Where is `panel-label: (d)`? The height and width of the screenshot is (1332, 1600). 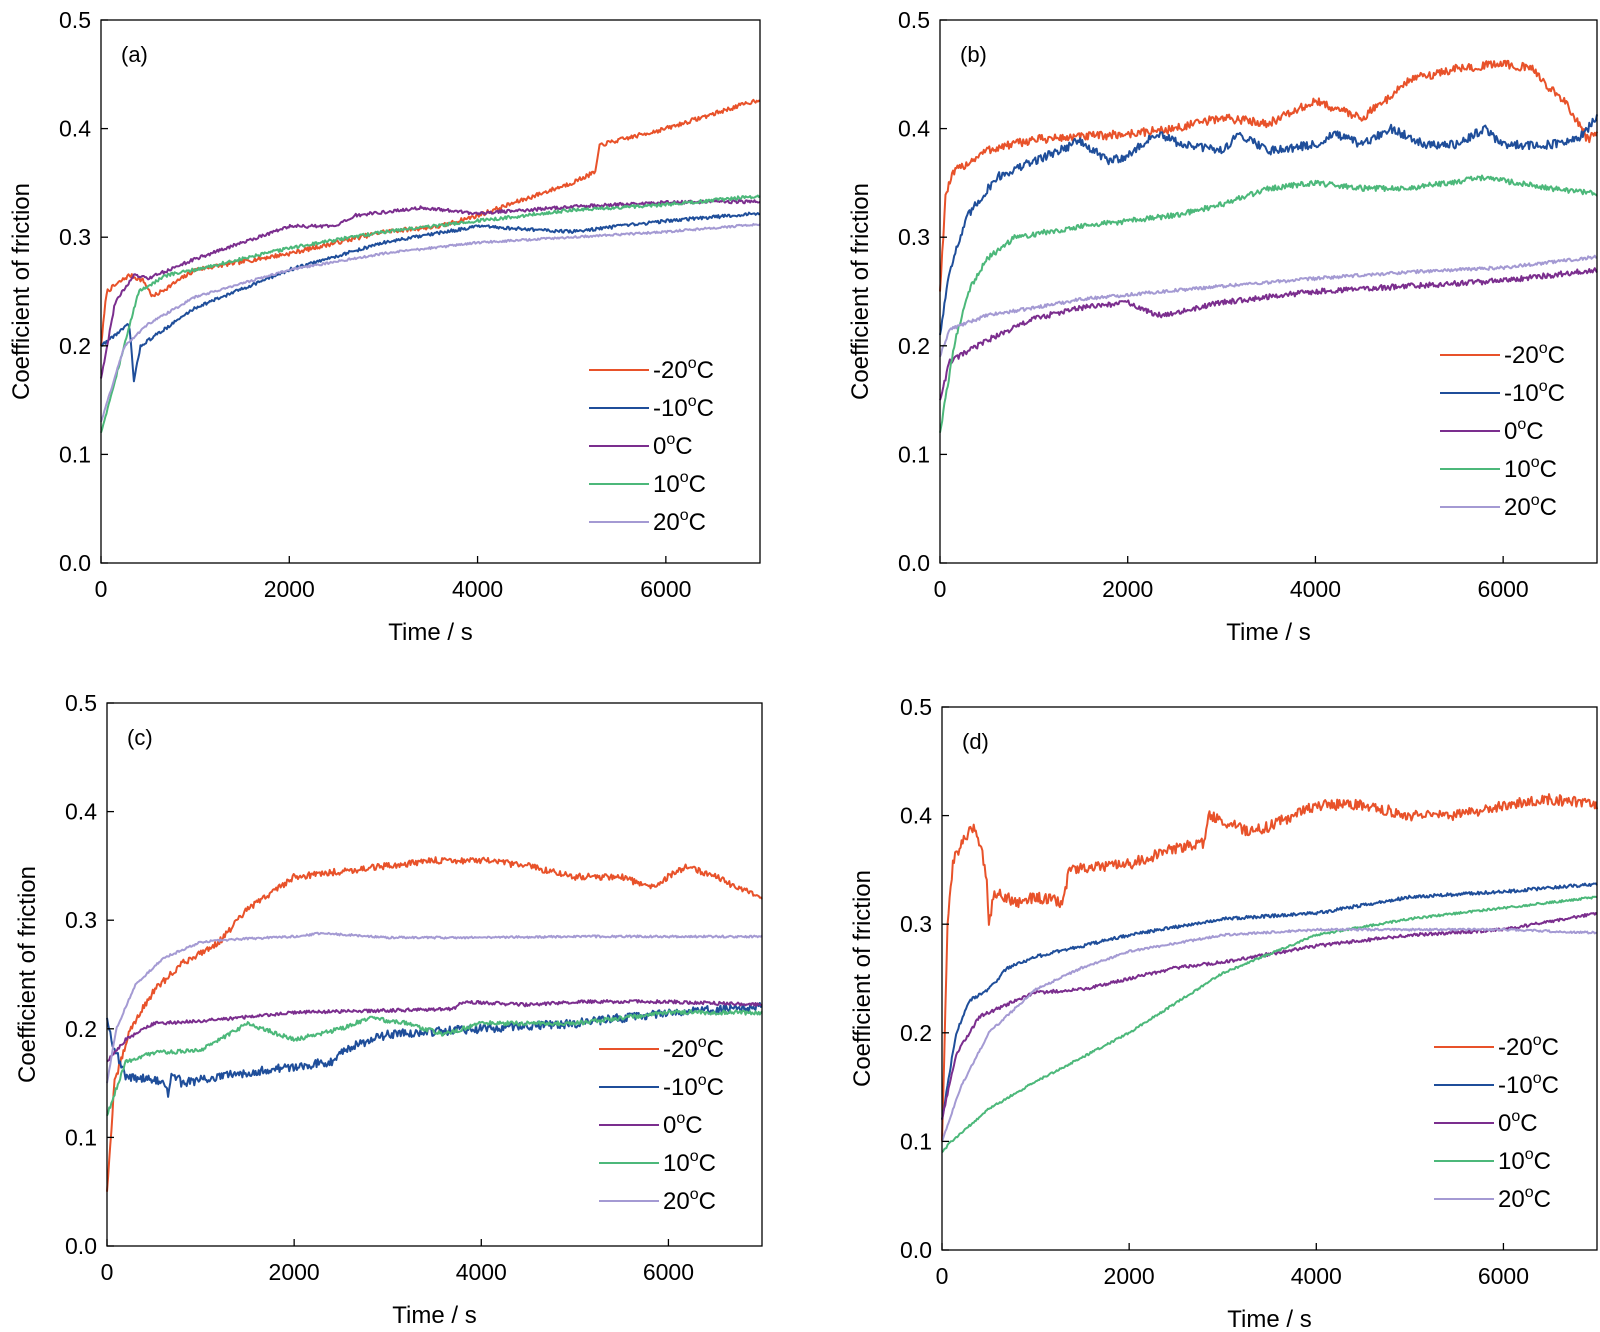 panel-label: (d) is located at coordinates (975, 741).